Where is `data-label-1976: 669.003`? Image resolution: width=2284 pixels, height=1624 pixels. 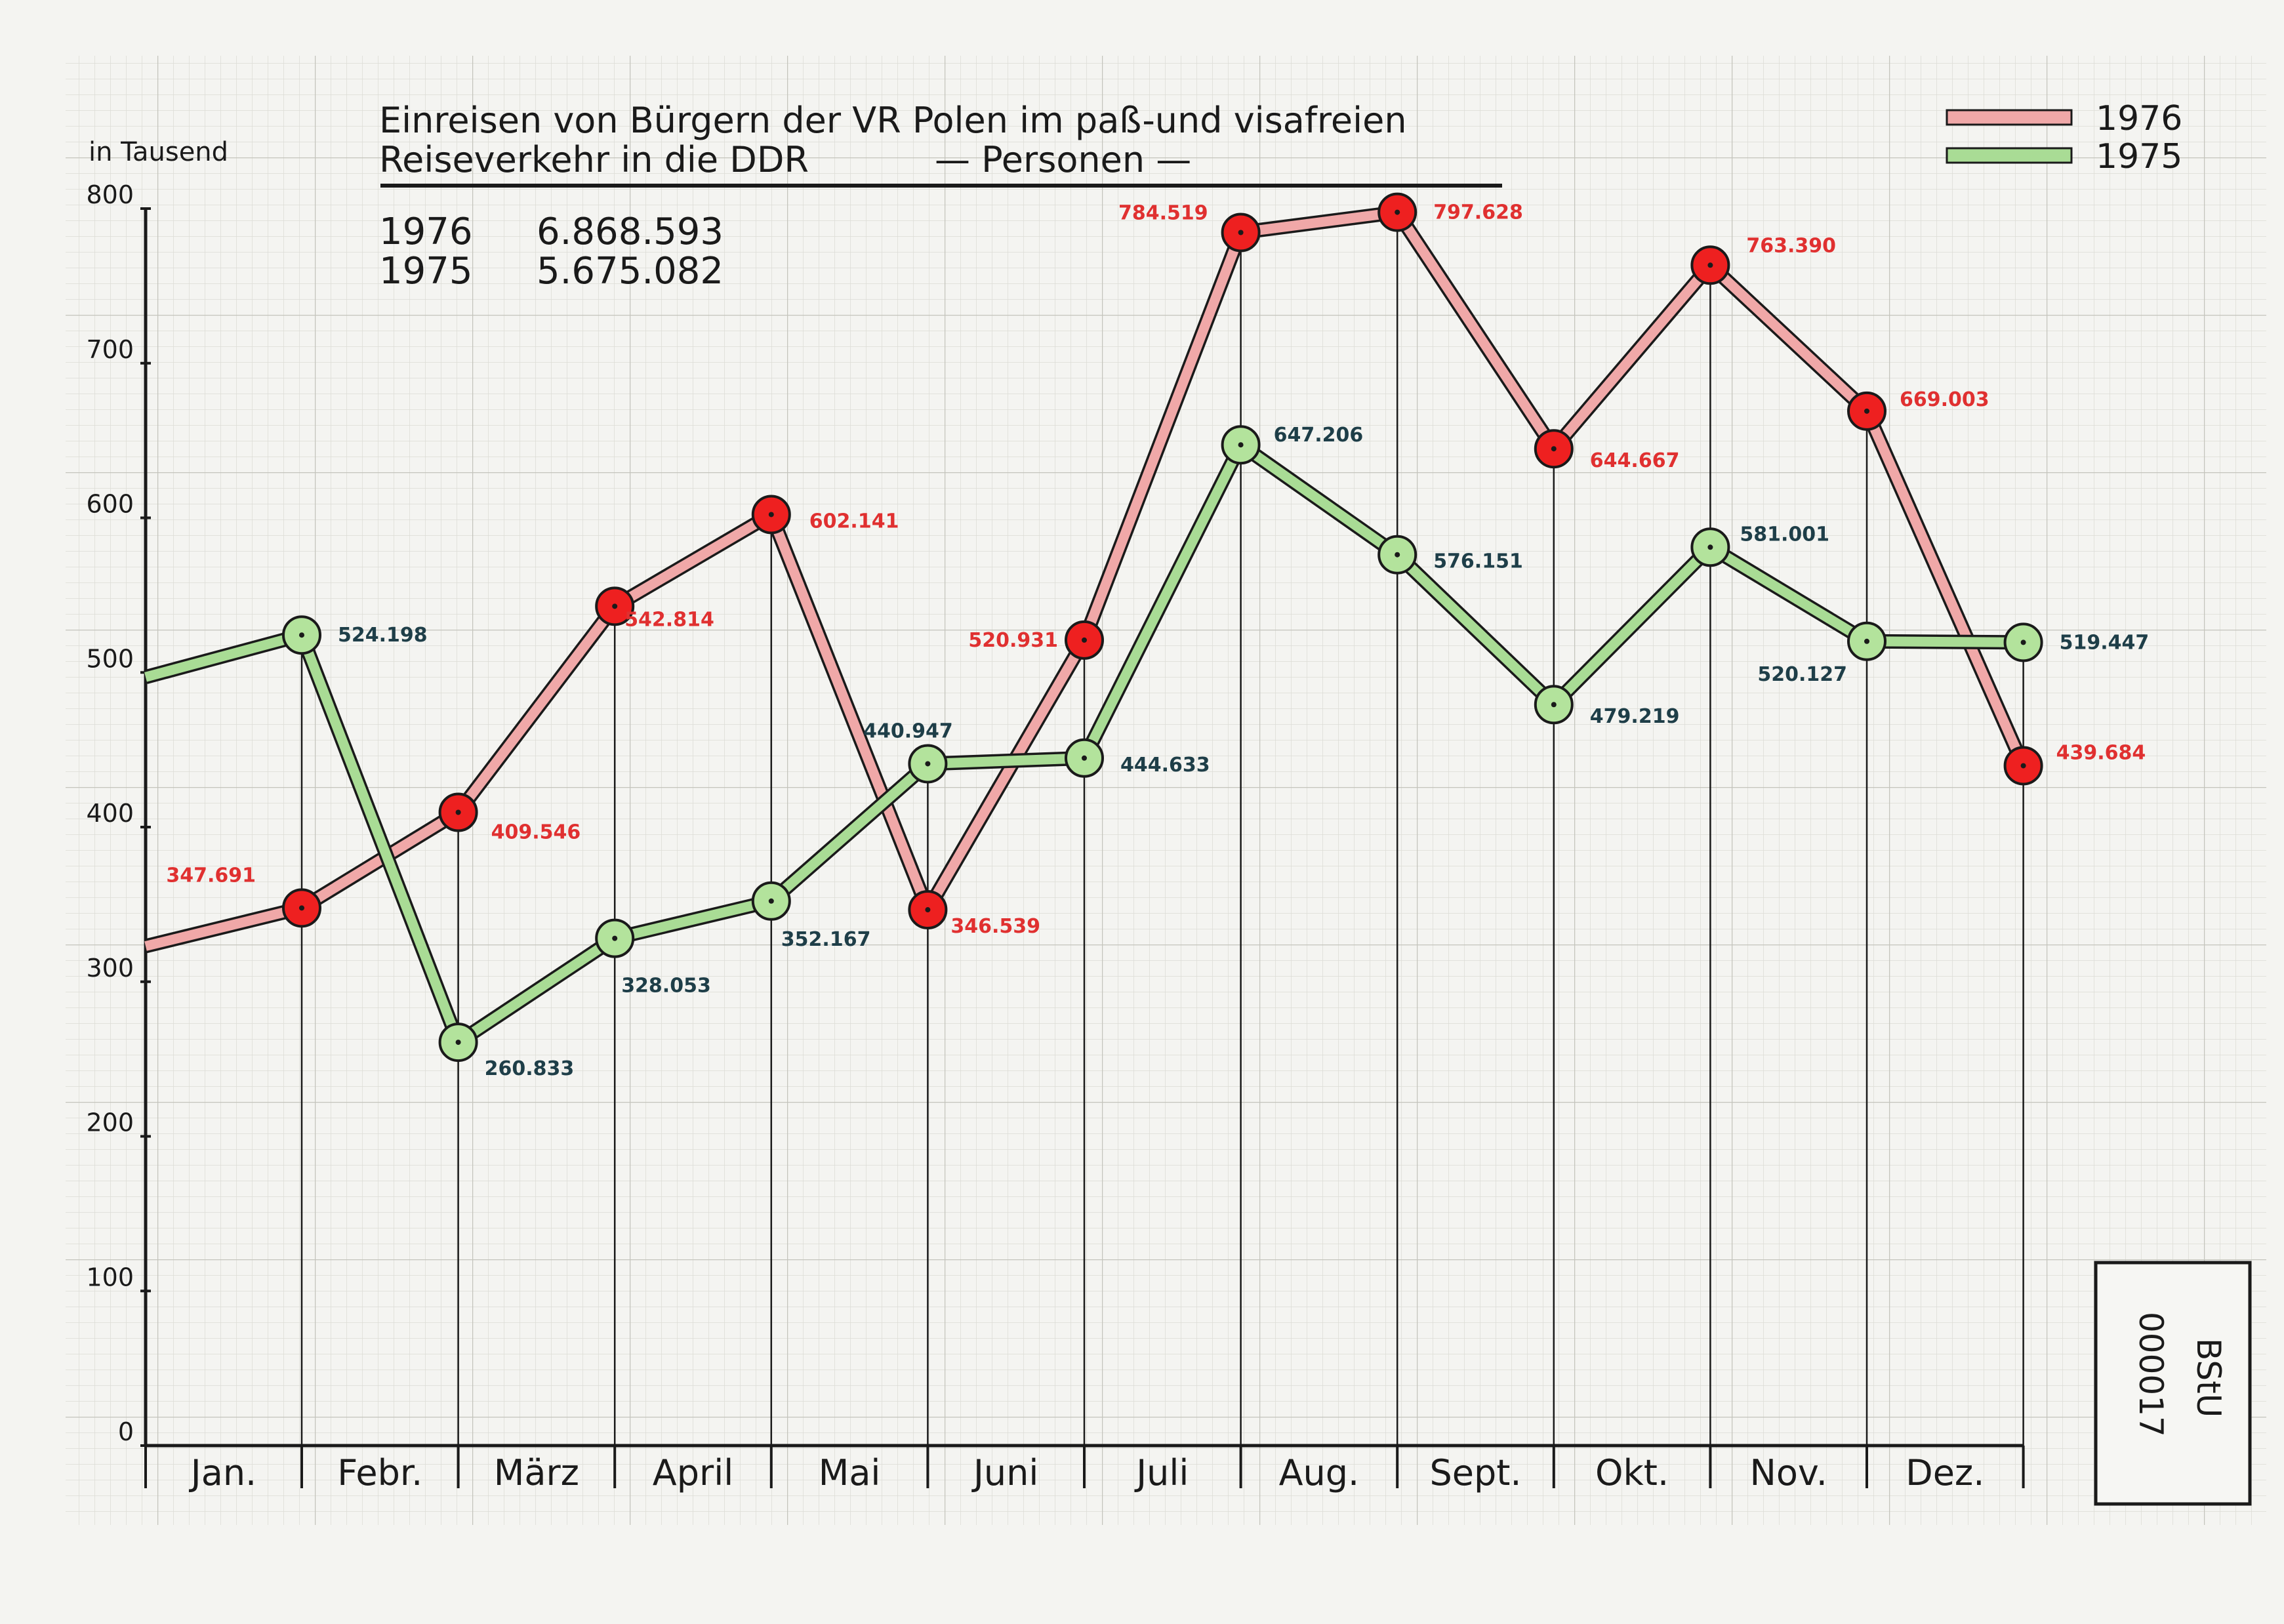 data-label-1976: 669.003 is located at coordinates (1944, 400).